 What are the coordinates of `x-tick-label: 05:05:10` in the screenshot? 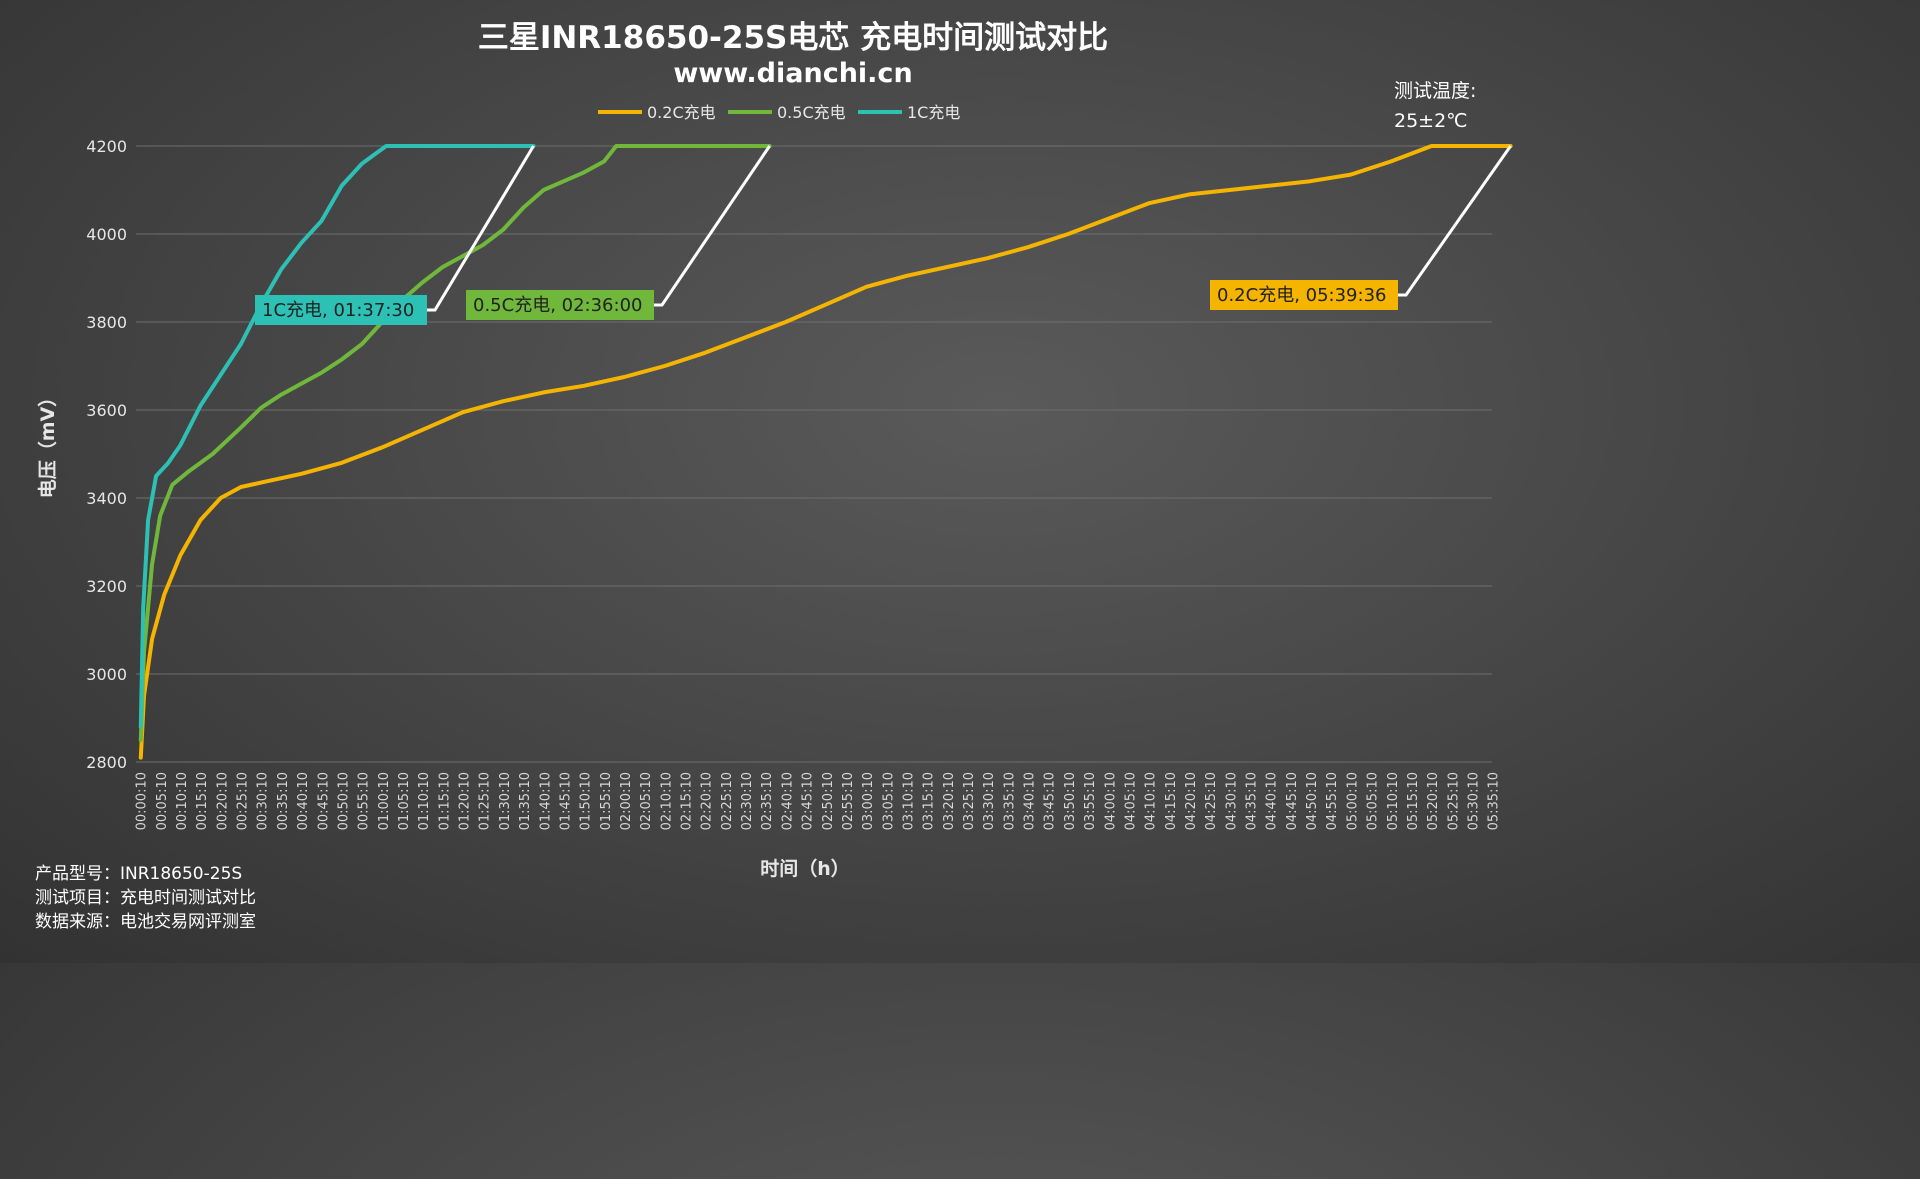 It's located at (1373, 801).